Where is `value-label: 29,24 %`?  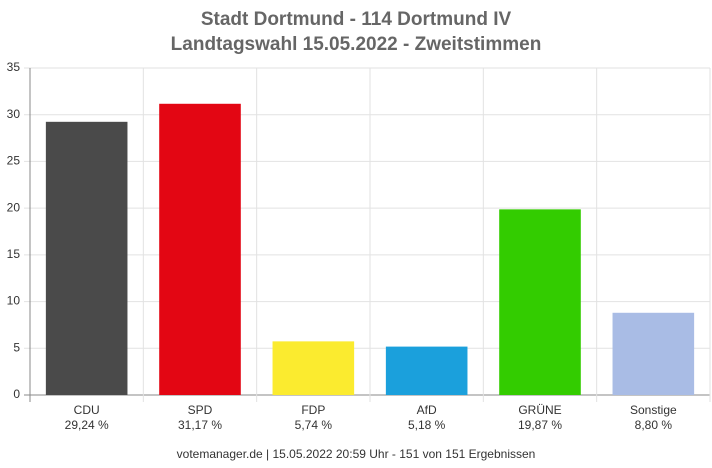
value-label: 29,24 % is located at coordinates (87, 425).